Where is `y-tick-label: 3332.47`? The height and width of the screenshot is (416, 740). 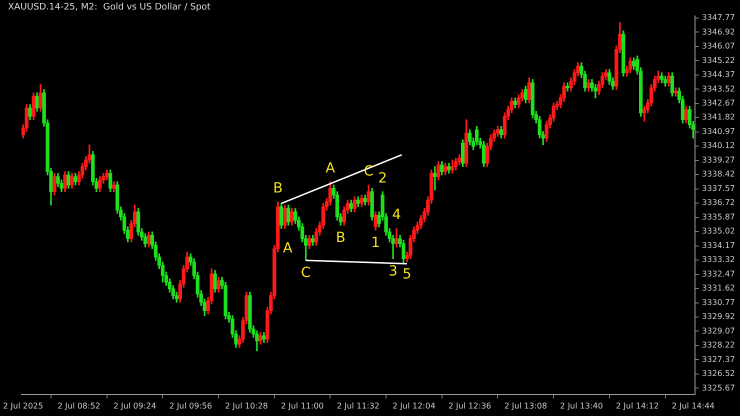
y-tick-label: 3332.47 is located at coordinates (719, 273).